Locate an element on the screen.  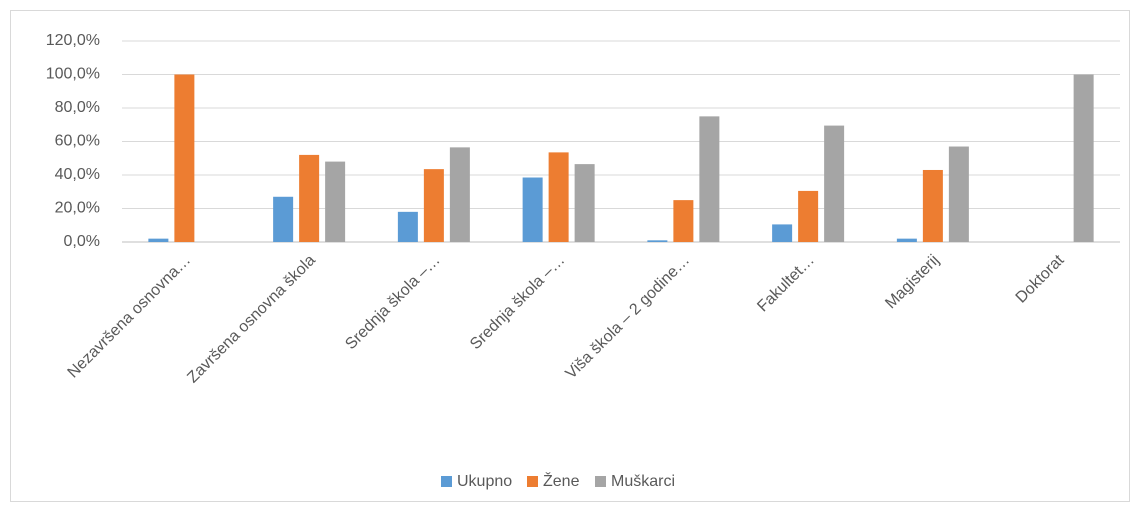
y-tick-label: 40,0% is located at coordinates (77, 174).